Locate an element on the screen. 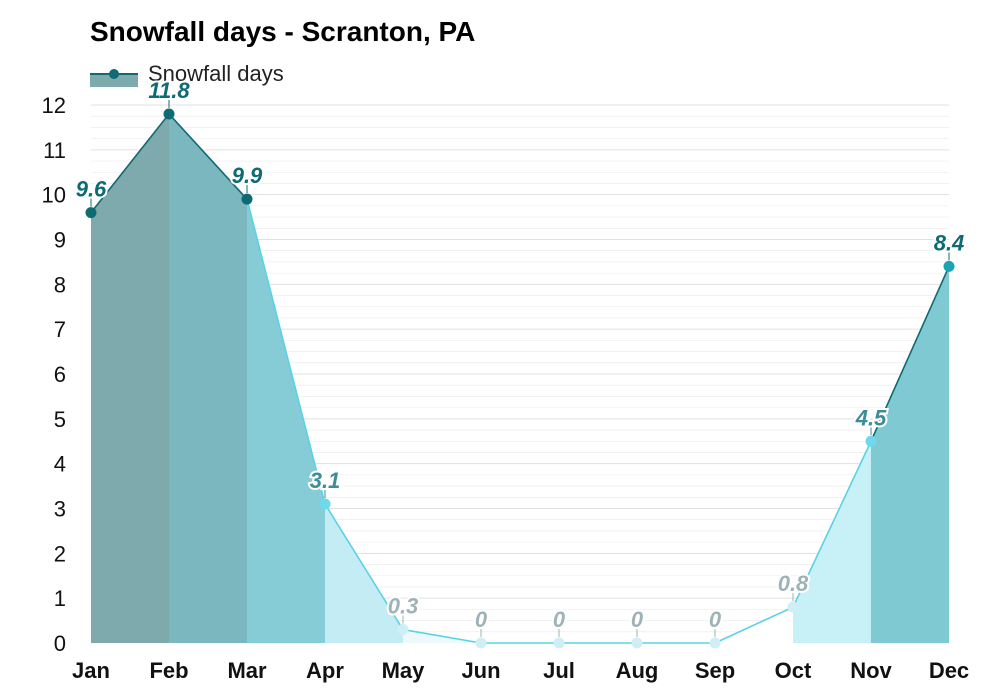  data-label-mar: 9.9 is located at coordinates (247, 175).